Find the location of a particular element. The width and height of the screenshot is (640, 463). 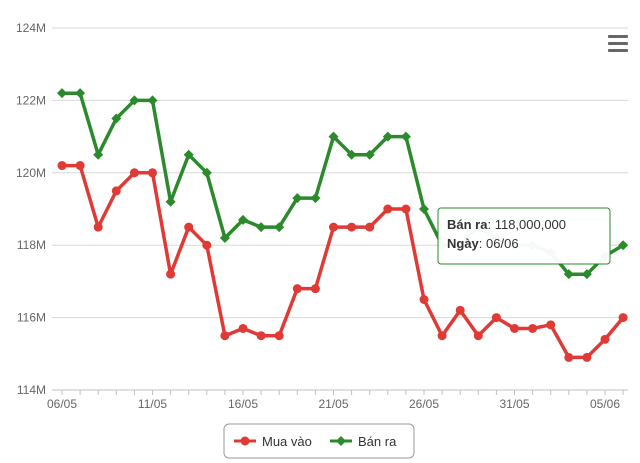

legend-item-ban-ra: Bán ra is located at coordinates (363, 441).